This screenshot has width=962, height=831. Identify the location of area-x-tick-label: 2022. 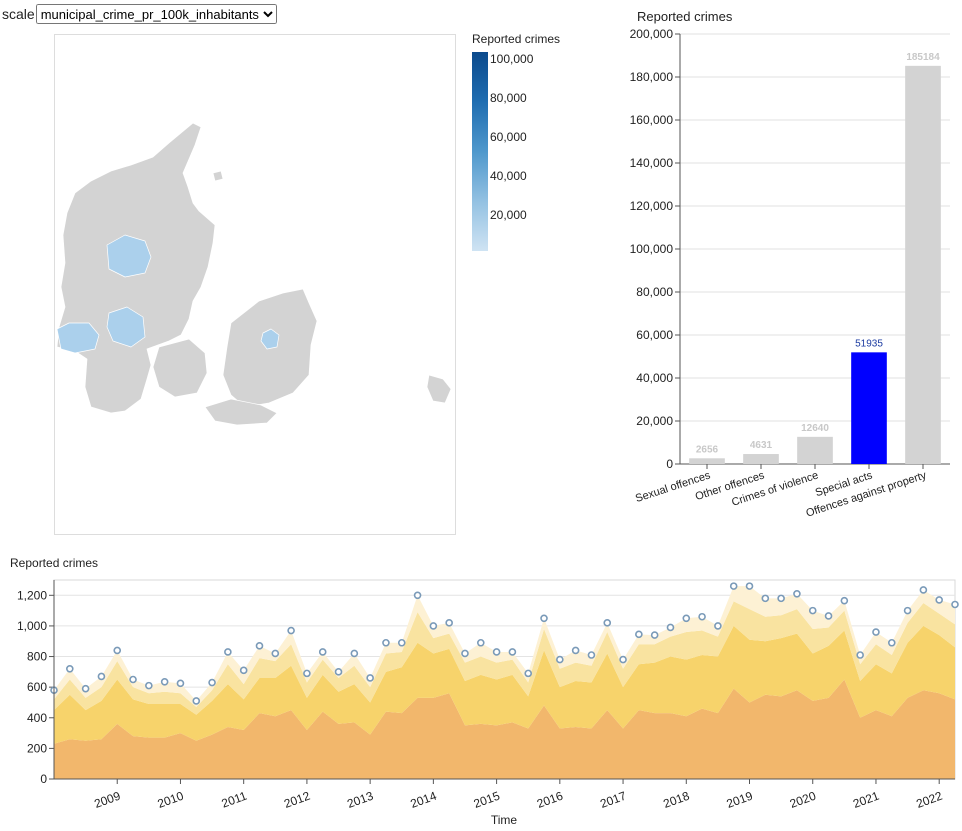
(929, 800).